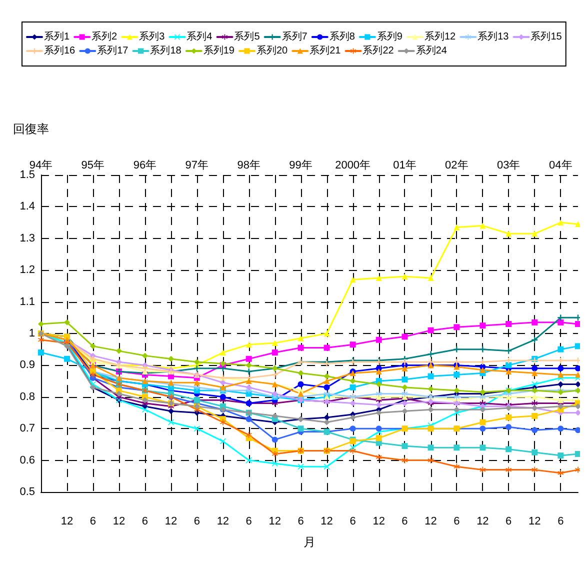 Image resolution: width=588 pixels, height=567 pixels. Describe the element at coordinates (353, 166) in the screenshot. I see `x2-tick-label: 2000年` at that location.